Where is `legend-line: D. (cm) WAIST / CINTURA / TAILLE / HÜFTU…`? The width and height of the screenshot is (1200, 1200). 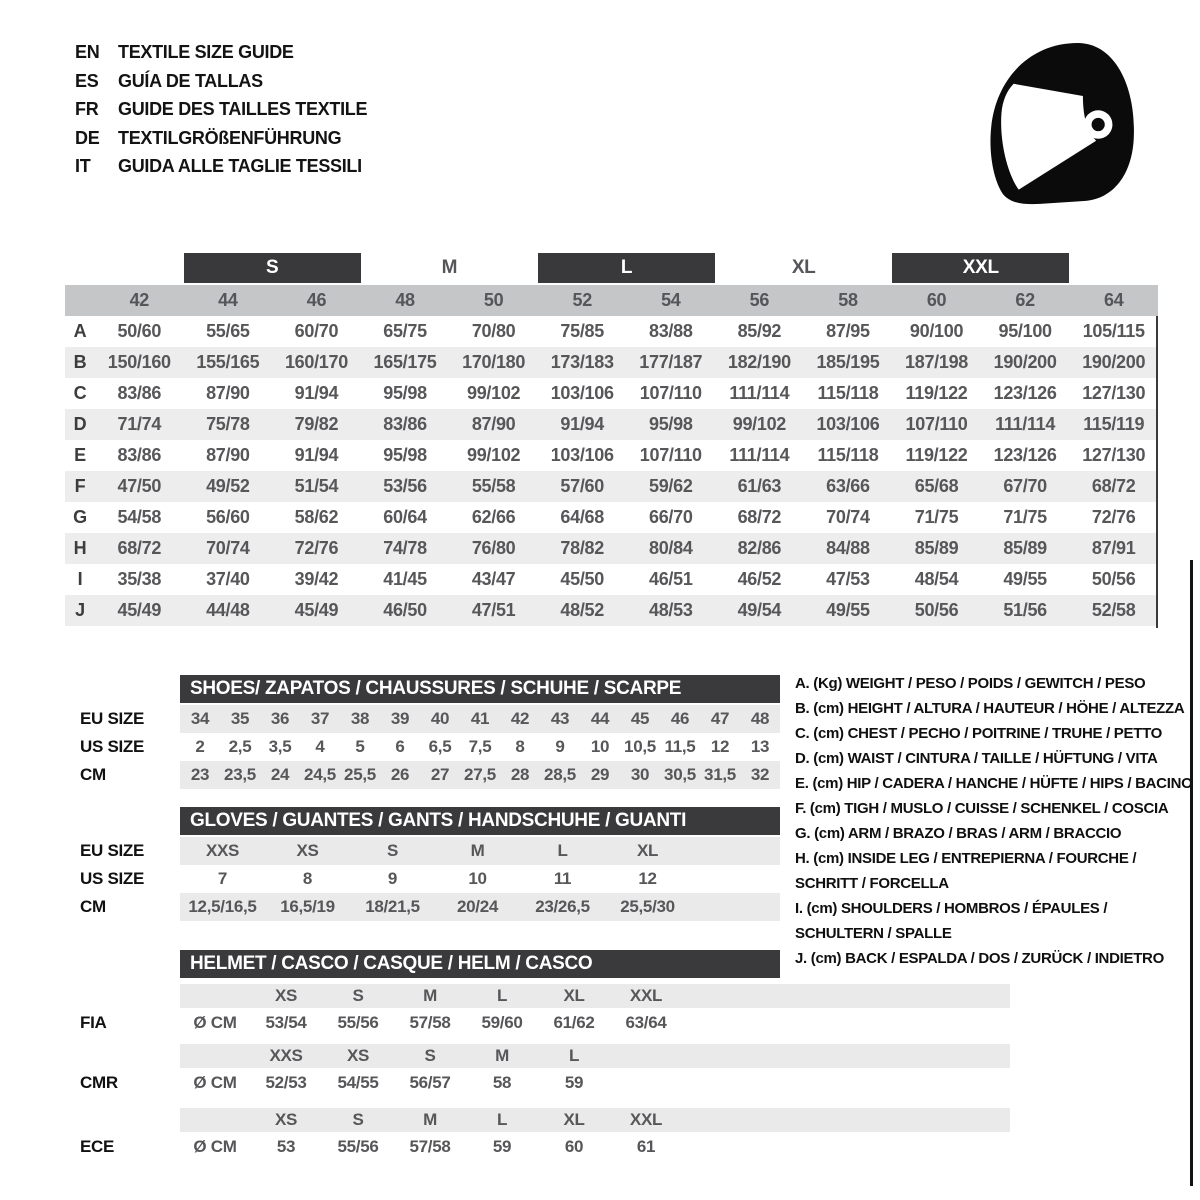
legend-line: D. (cm) WAIST / CINTURA / TAILLE / HÜFTU… is located at coordinates (976, 758).